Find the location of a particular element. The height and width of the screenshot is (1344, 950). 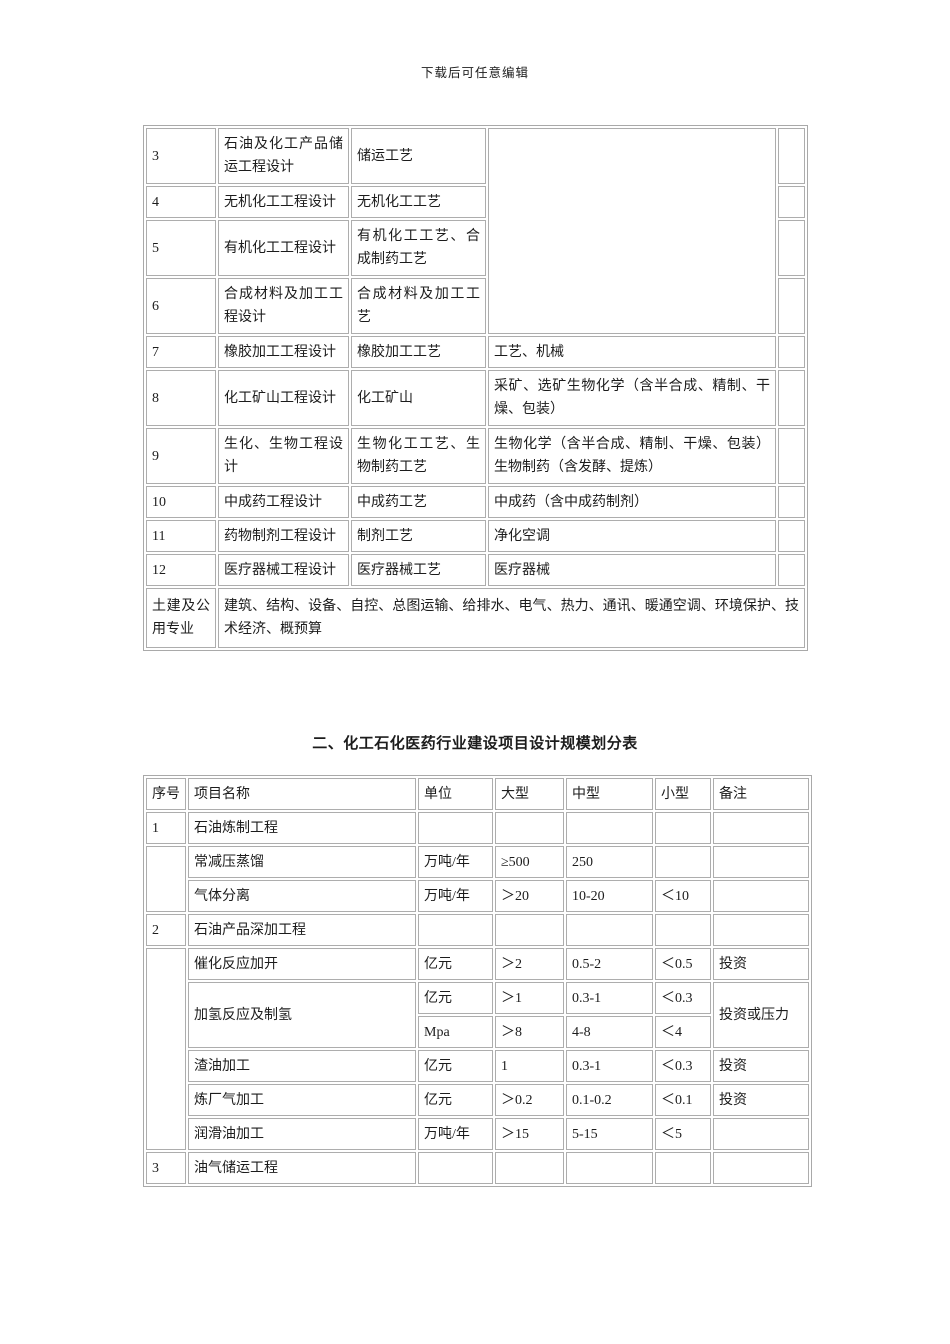

cell-name: 气体分离 is located at coordinates (302, 896).